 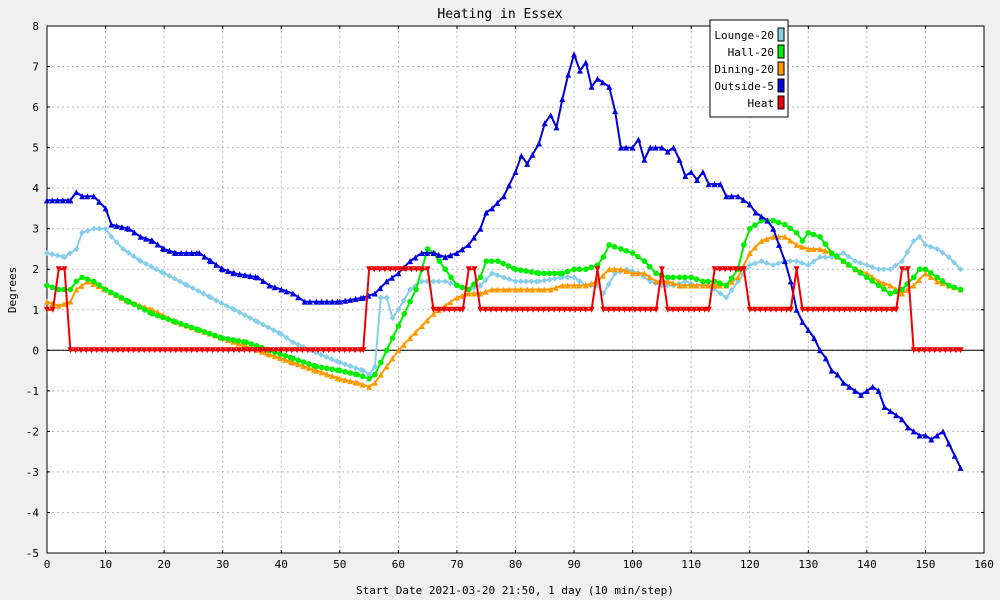 I want to click on legend-swatch, so click(x=781, y=68).